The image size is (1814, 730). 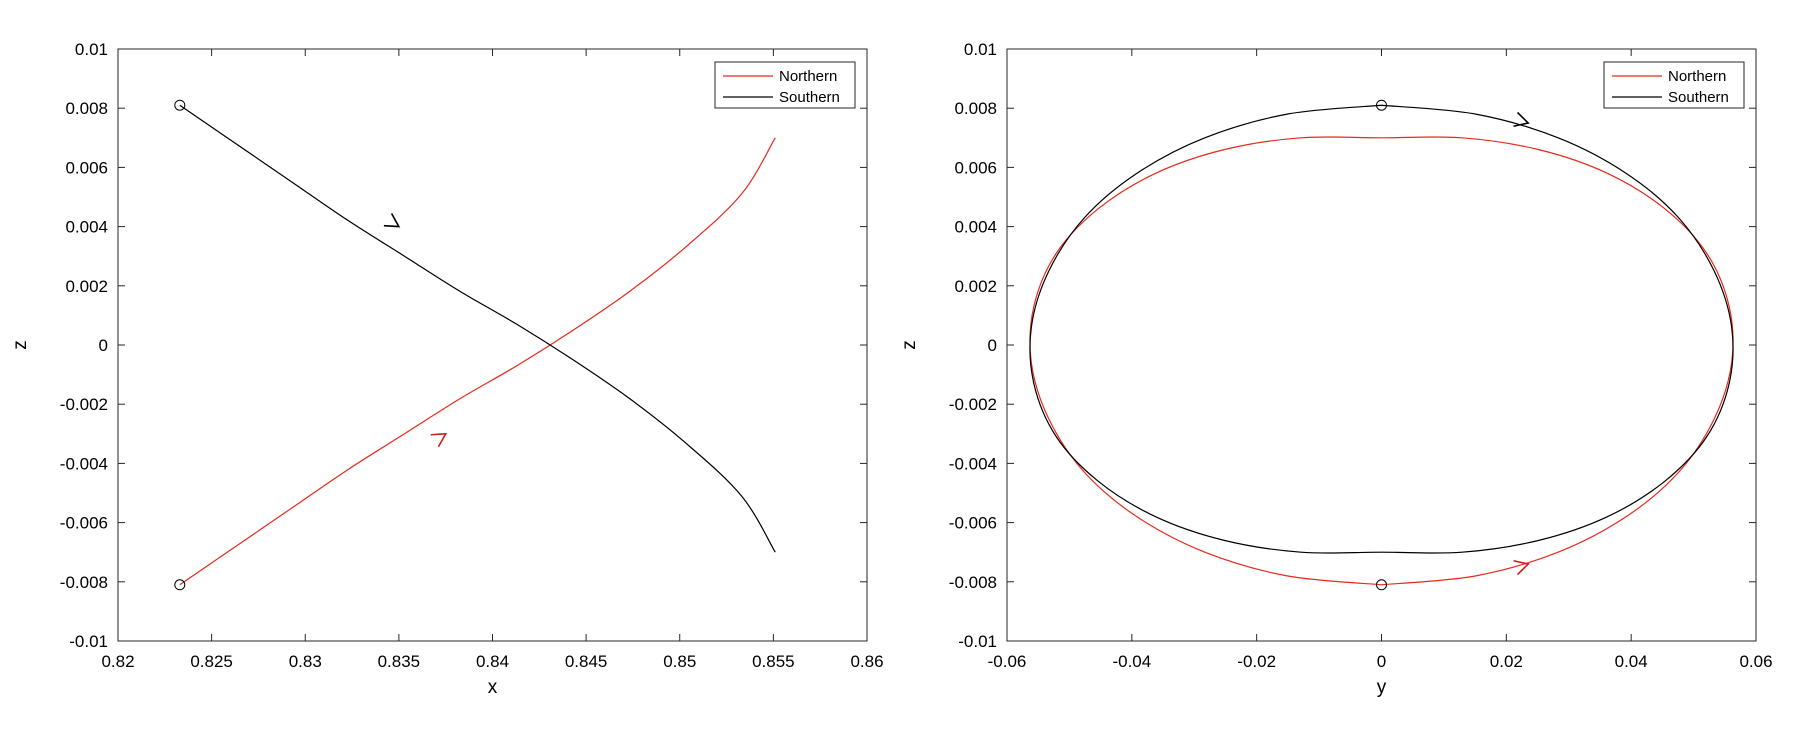 I want to click on x-tick-label: 0.86, so click(x=866, y=661).